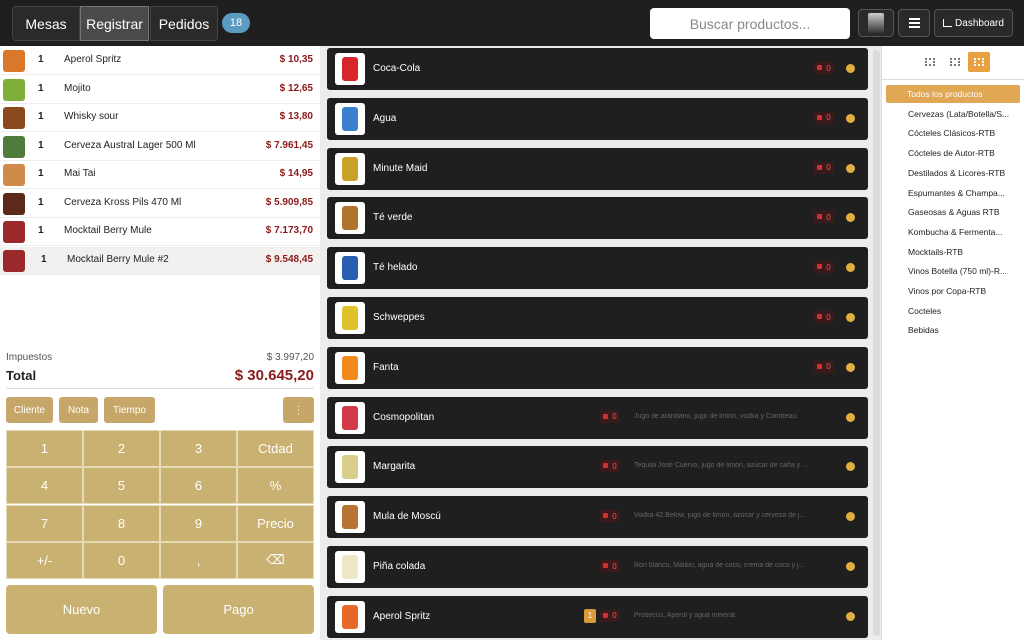 This screenshot has height=640, width=1024. Describe the element at coordinates (198, 448) in the screenshot. I see `keypad-key: 3` at that location.